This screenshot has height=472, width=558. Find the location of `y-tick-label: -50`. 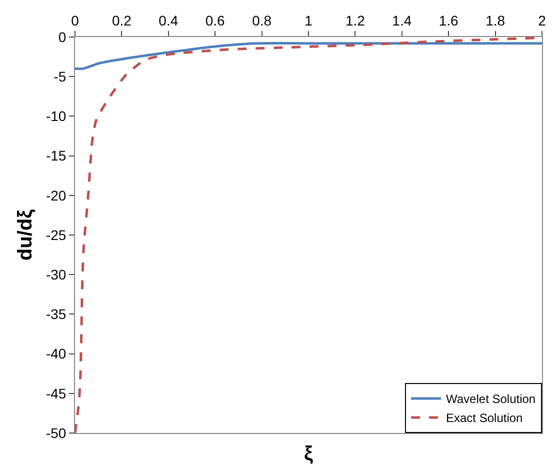

y-tick-label: -50 is located at coordinates (56, 432).